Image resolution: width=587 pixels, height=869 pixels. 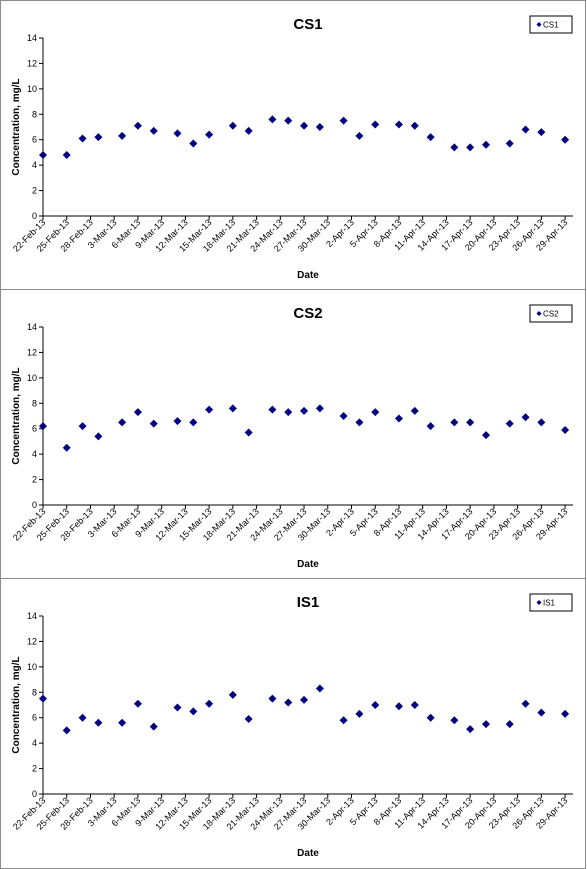 What do you see at coordinates (308, 602) in the screenshot?
I see `chart-title: IS1` at bounding box center [308, 602].